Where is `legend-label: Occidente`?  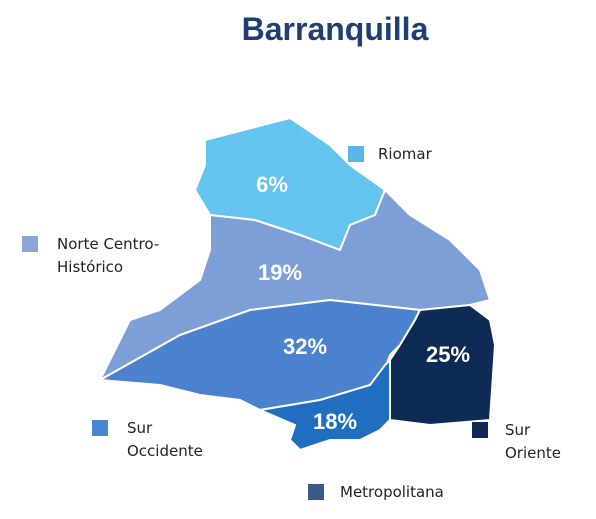
legend-label: Occidente is located at coordinates (165, 451).